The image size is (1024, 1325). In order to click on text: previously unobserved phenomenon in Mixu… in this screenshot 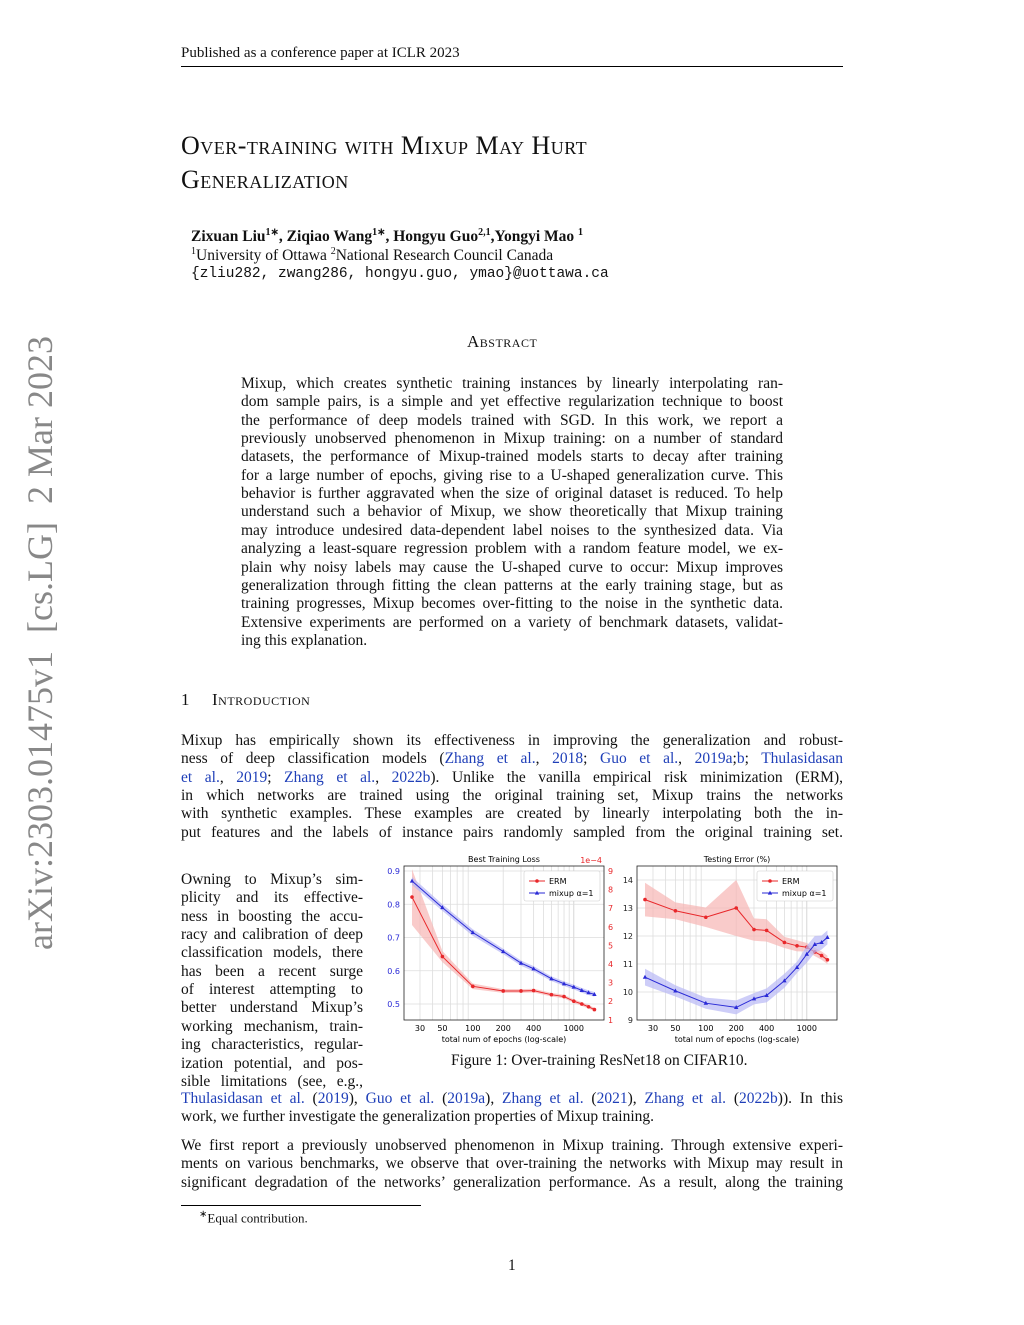, I will do `click(512, 439)`.